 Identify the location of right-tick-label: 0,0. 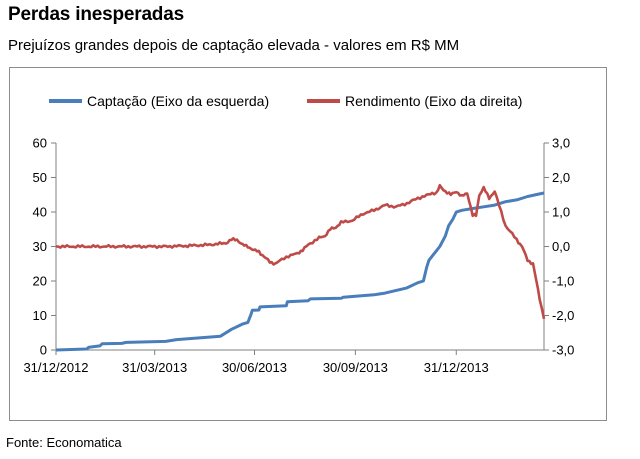
(561, 246).